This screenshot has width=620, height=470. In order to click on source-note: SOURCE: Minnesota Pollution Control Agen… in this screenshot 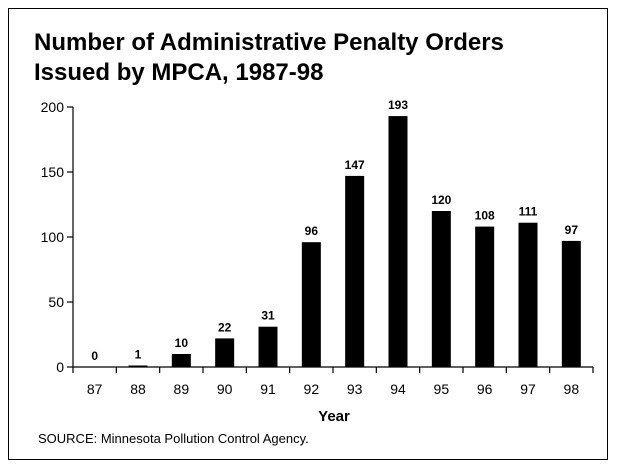, I will do `click(173, 438)`.